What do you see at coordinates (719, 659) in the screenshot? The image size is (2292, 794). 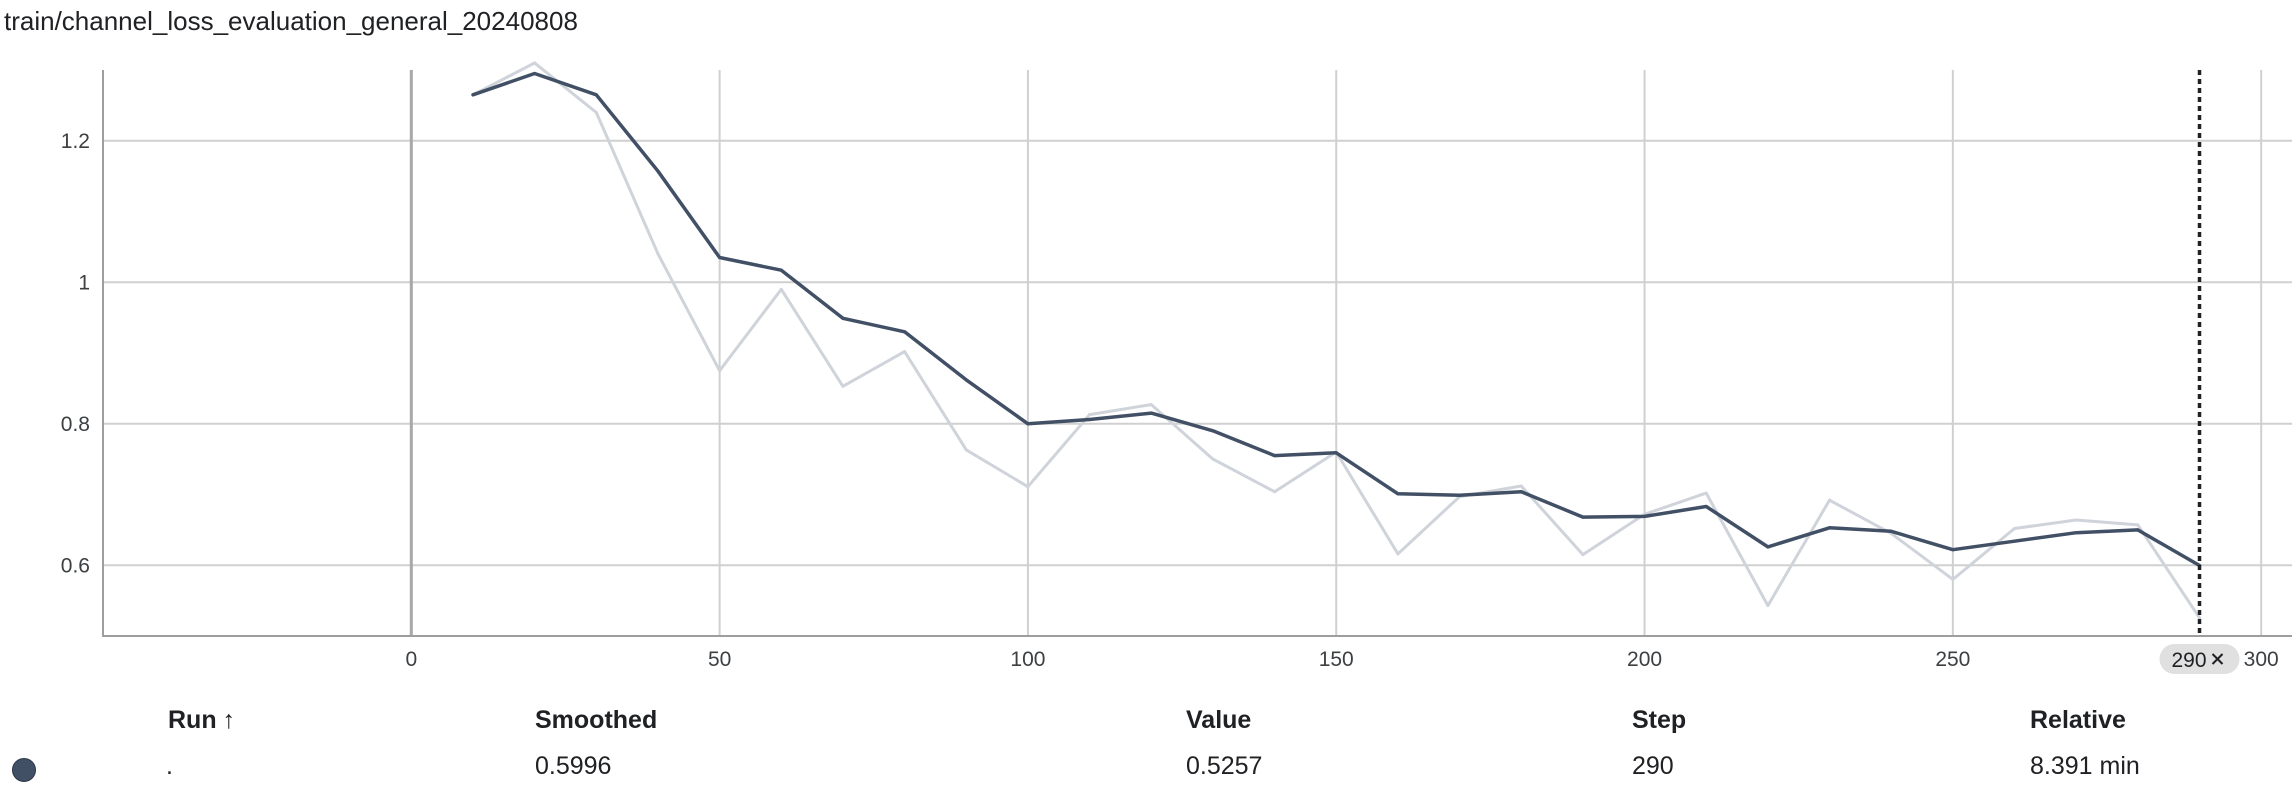 I see `x-tick-label: 50` at bounding box center [719, 659].